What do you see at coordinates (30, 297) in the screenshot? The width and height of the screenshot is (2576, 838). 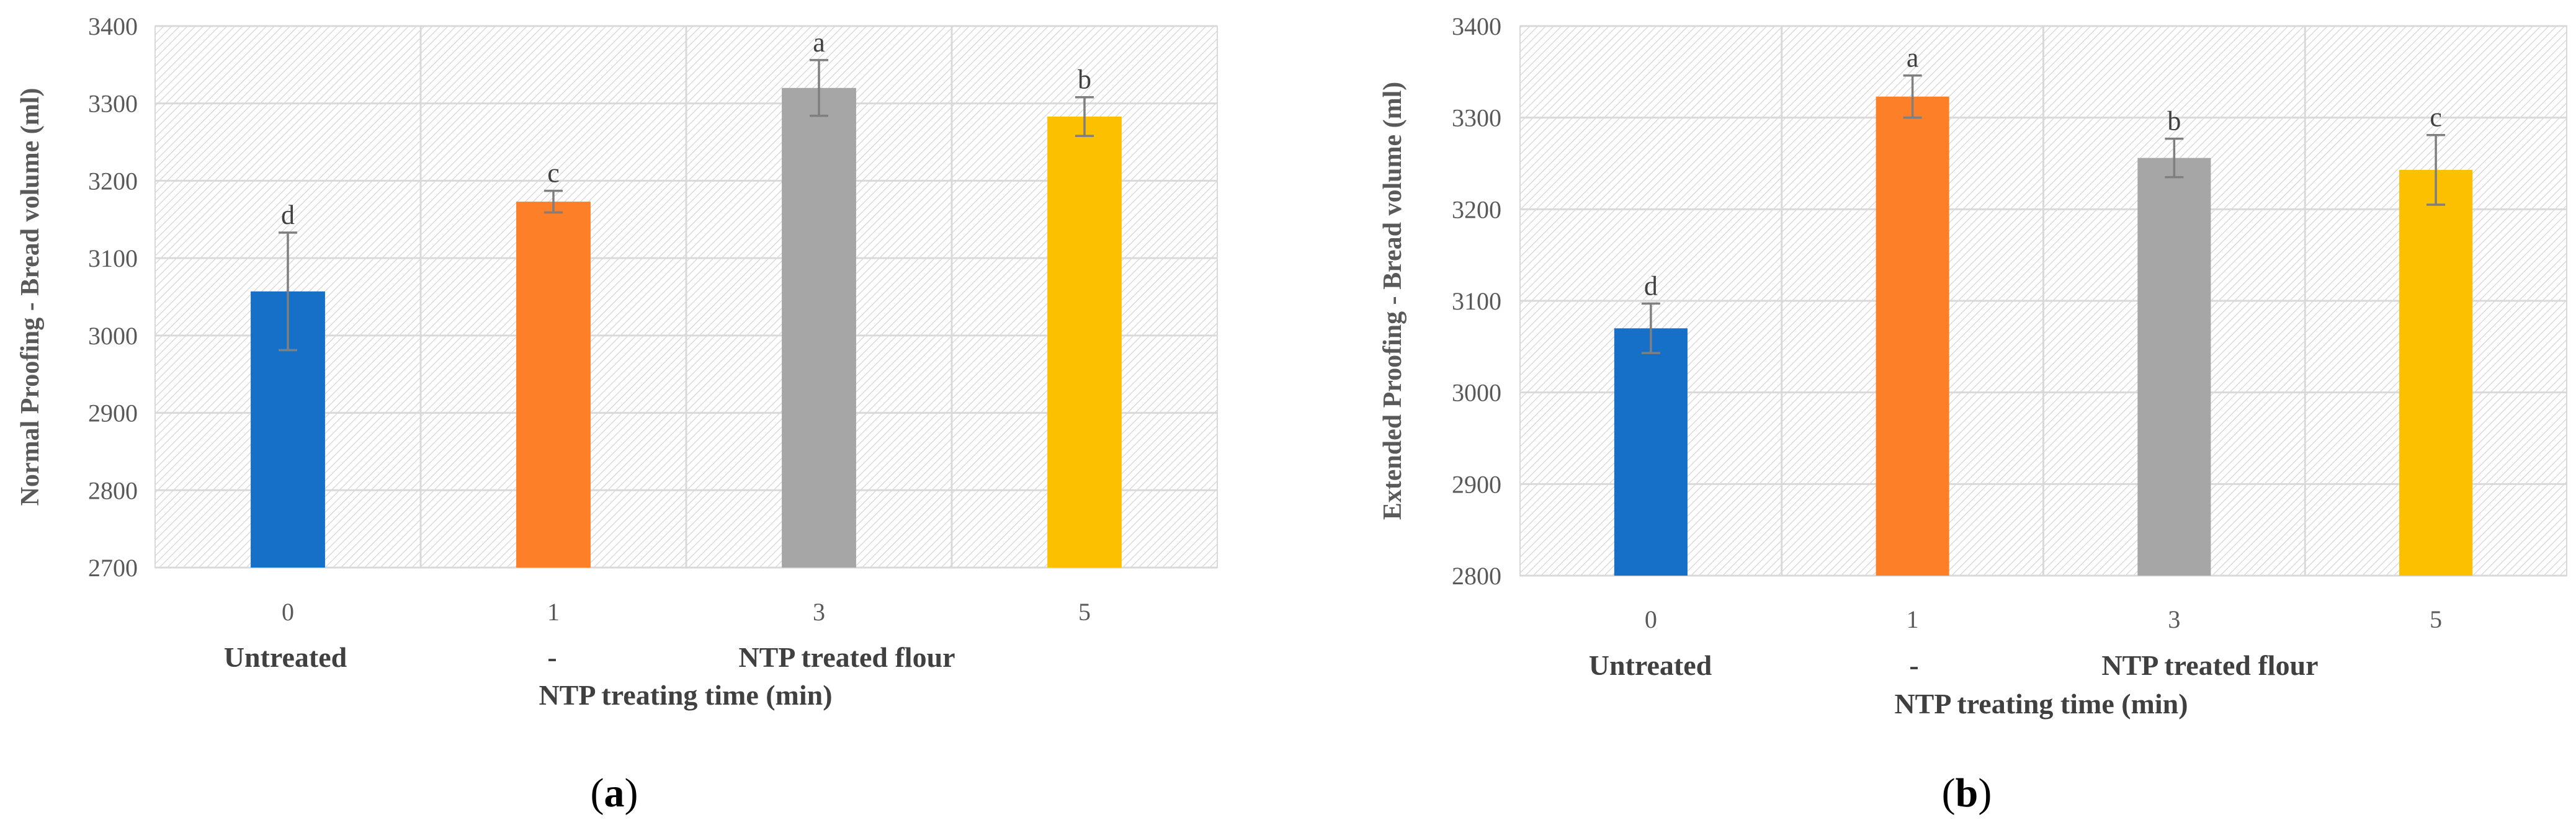 I see `y-axis-title: Normal Proofing - Bread volume (ml)` at bounding box center [30, 297].